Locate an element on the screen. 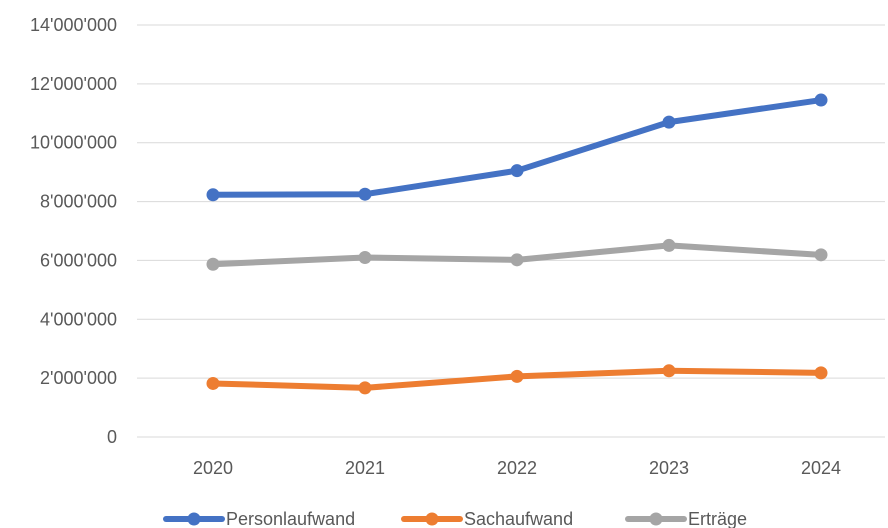 The height and width of the screenshot is (528, 888). y-tick-label: 4'000'000 is located at coordinates (78, 319).